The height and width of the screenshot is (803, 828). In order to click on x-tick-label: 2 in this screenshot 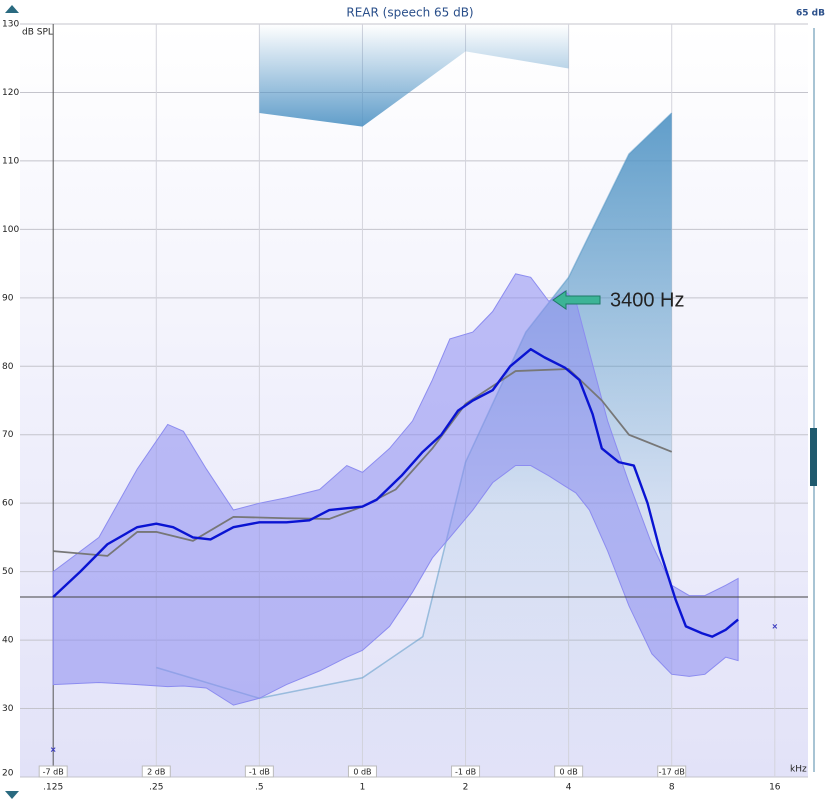, I will do `click(466, 788)`.